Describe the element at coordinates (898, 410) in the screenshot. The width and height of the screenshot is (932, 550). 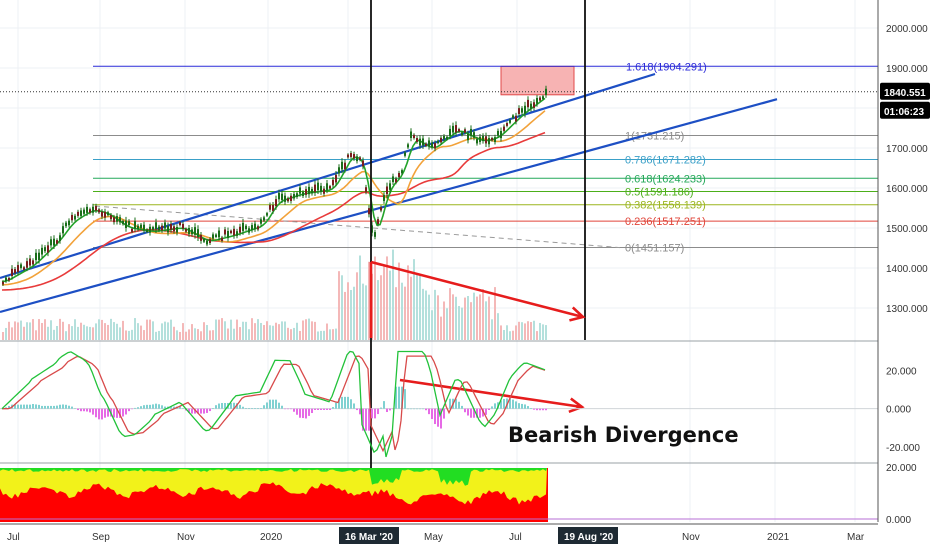
I see `oscillator-y-tick-label: 0.000` at that location.